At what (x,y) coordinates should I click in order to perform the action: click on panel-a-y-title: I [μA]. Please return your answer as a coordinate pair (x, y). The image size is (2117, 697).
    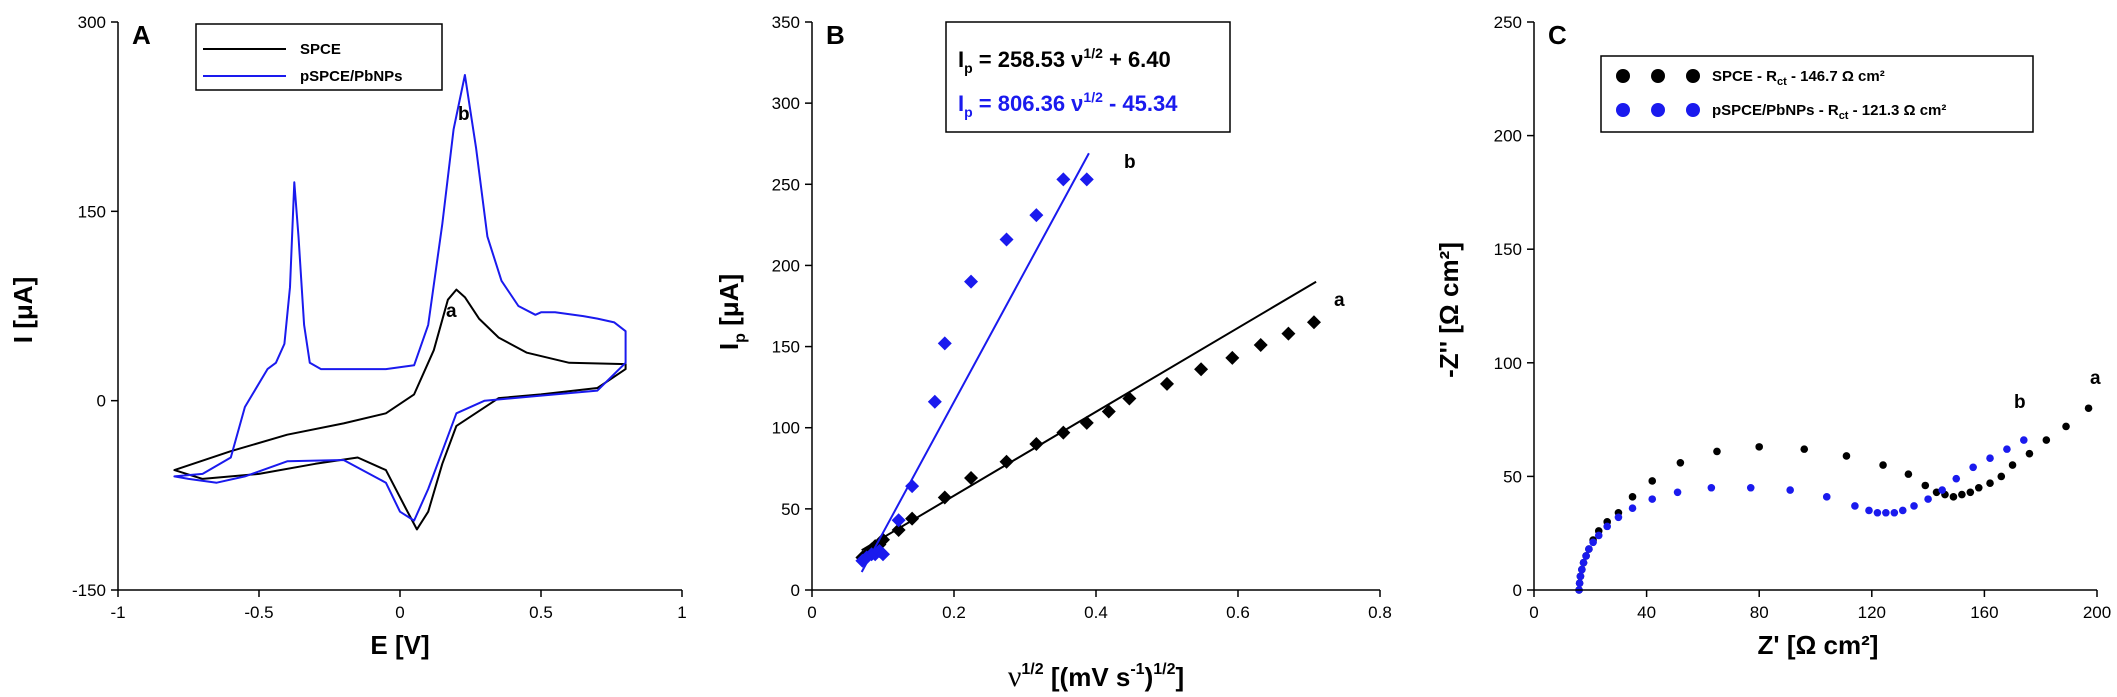
    Looking at the image, I should click on (23, 310).